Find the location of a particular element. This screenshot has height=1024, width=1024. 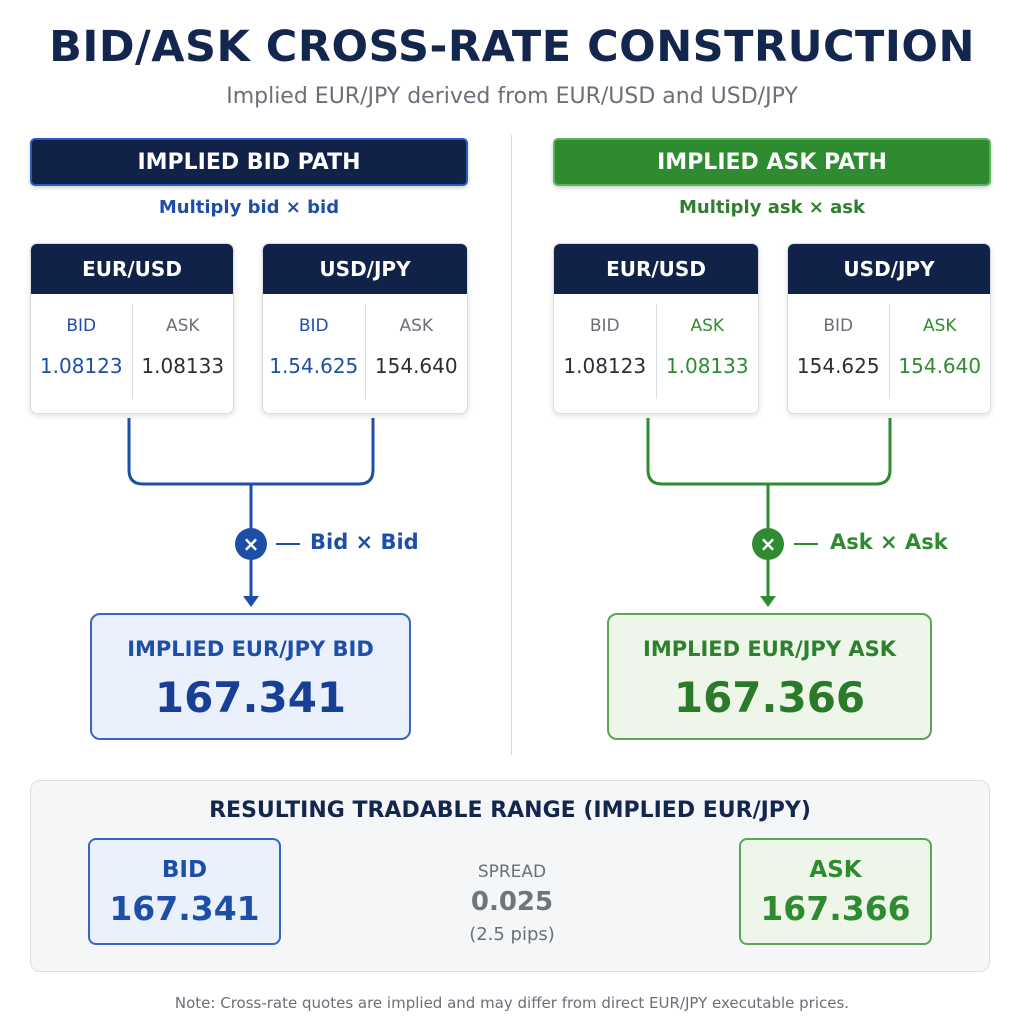

bid-path-header: IMPLIED BID PATH is located at coordinates (249, 162).